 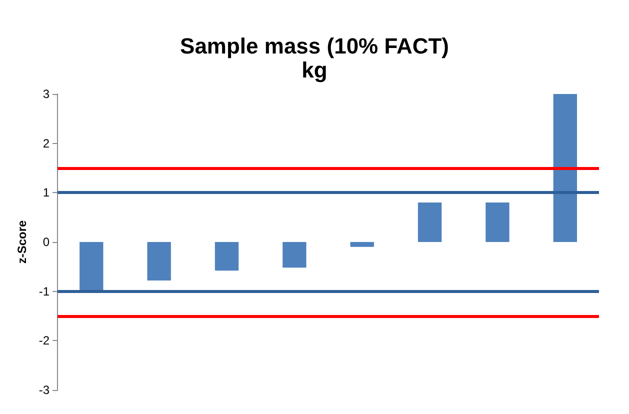 I want to click on y-tick-label: -1, so click(x=44, y=291).